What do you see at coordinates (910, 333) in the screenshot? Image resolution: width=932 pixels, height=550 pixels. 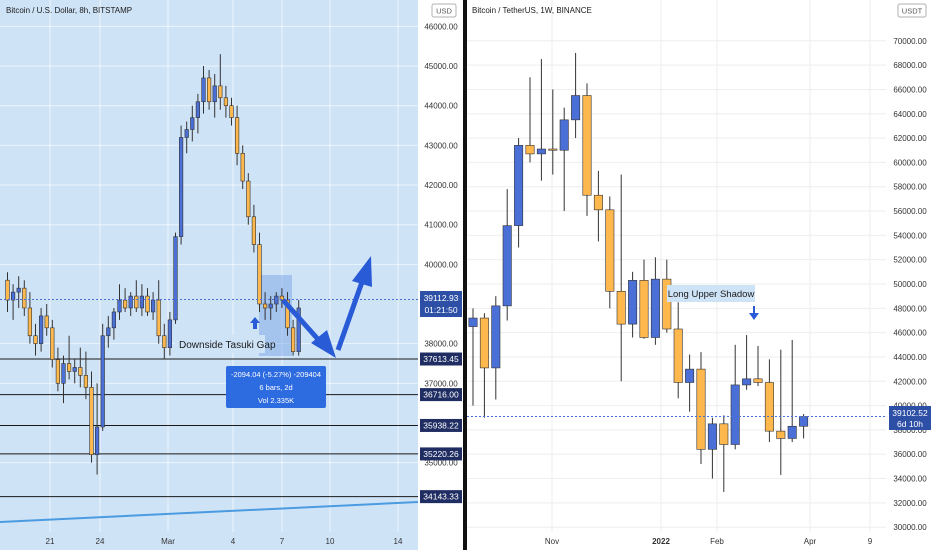 I see `right-y-tick-label: 46000.00` at bounding box center [910, 333].